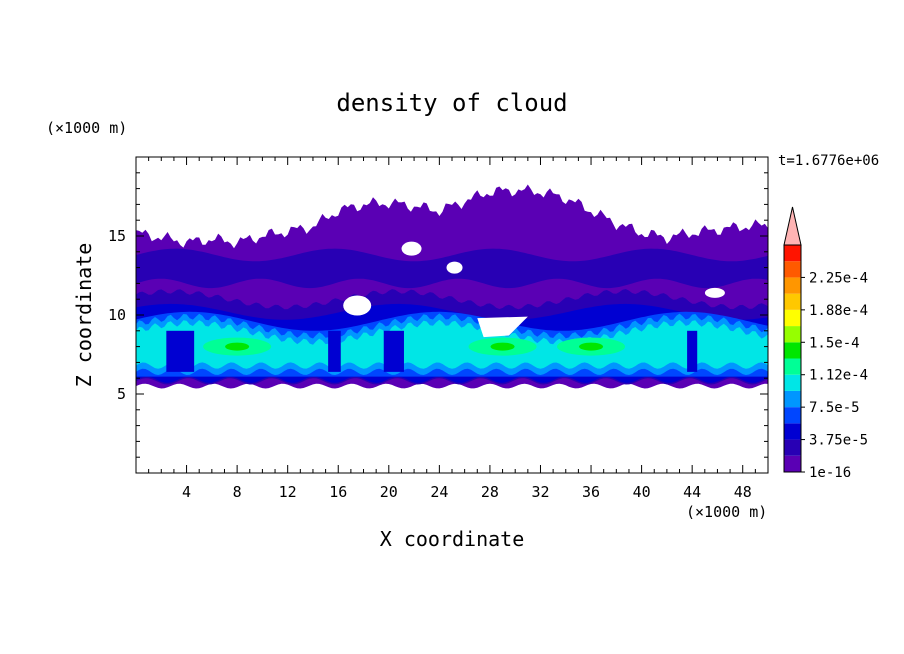 The image size is (904, 654). I want to click on x-tick-label-8: 36, so click(591, 492).